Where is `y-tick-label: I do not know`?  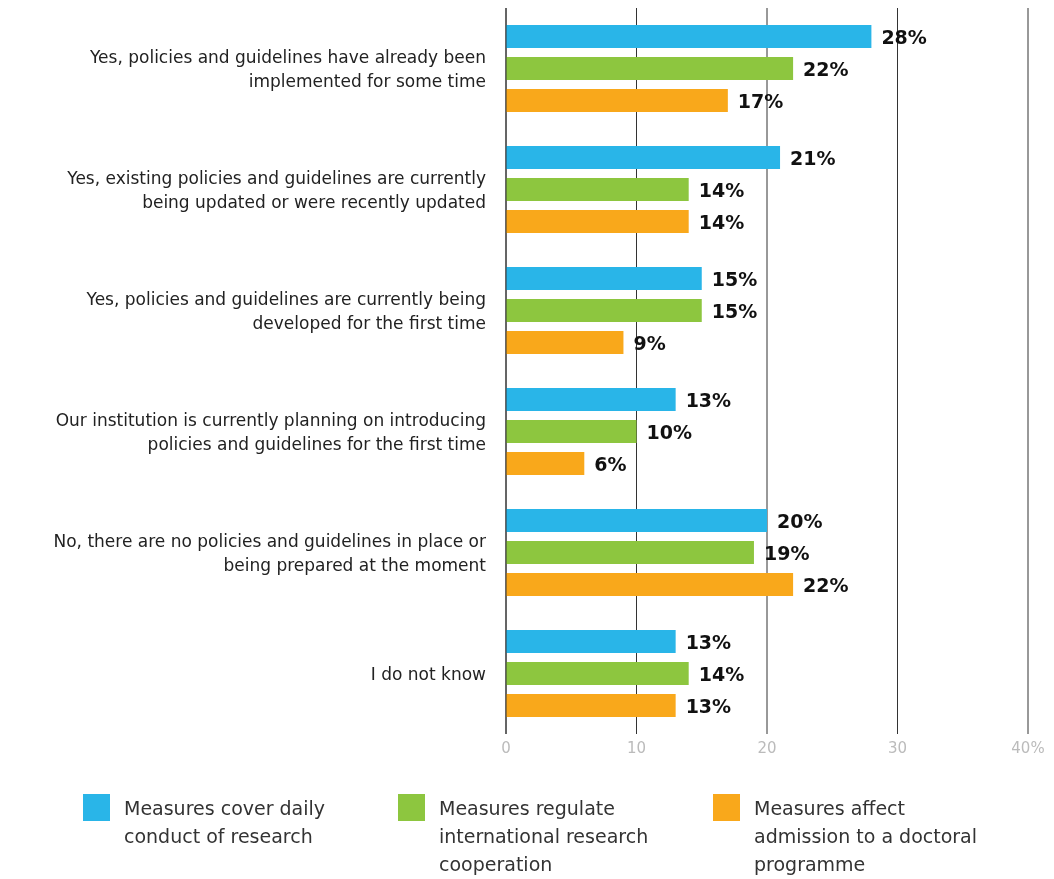 y-tick-label: I do not know is located at coordinates (428, 673).